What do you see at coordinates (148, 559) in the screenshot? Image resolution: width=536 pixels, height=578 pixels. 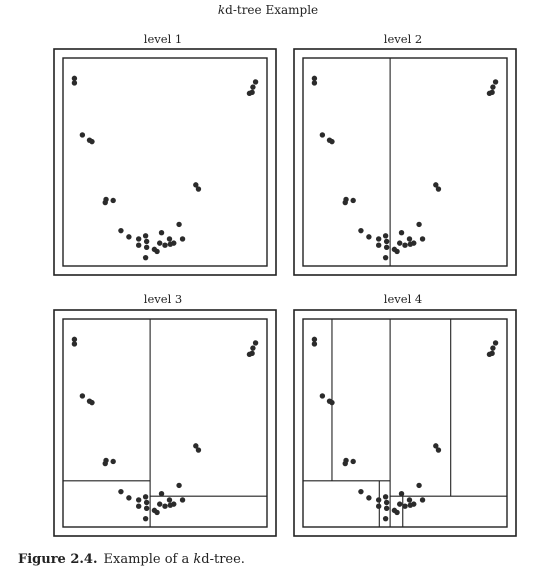 I see `caption-text-before: Example of a` at bounding box center [148, 559].